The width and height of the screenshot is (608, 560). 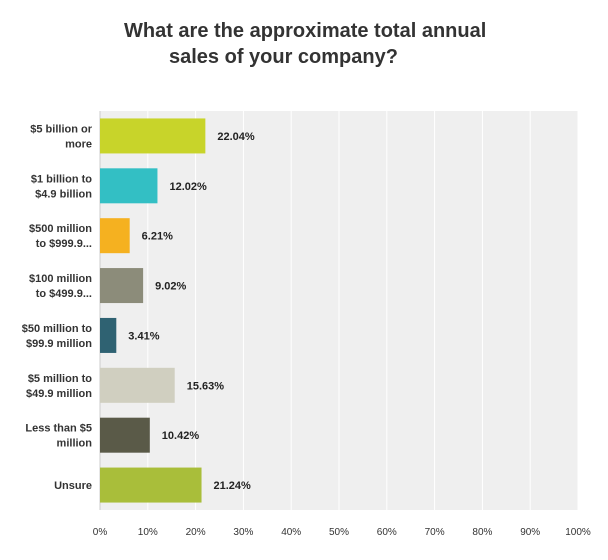 I want to click on data-label: 22.04%, so click(x=236, y=137).